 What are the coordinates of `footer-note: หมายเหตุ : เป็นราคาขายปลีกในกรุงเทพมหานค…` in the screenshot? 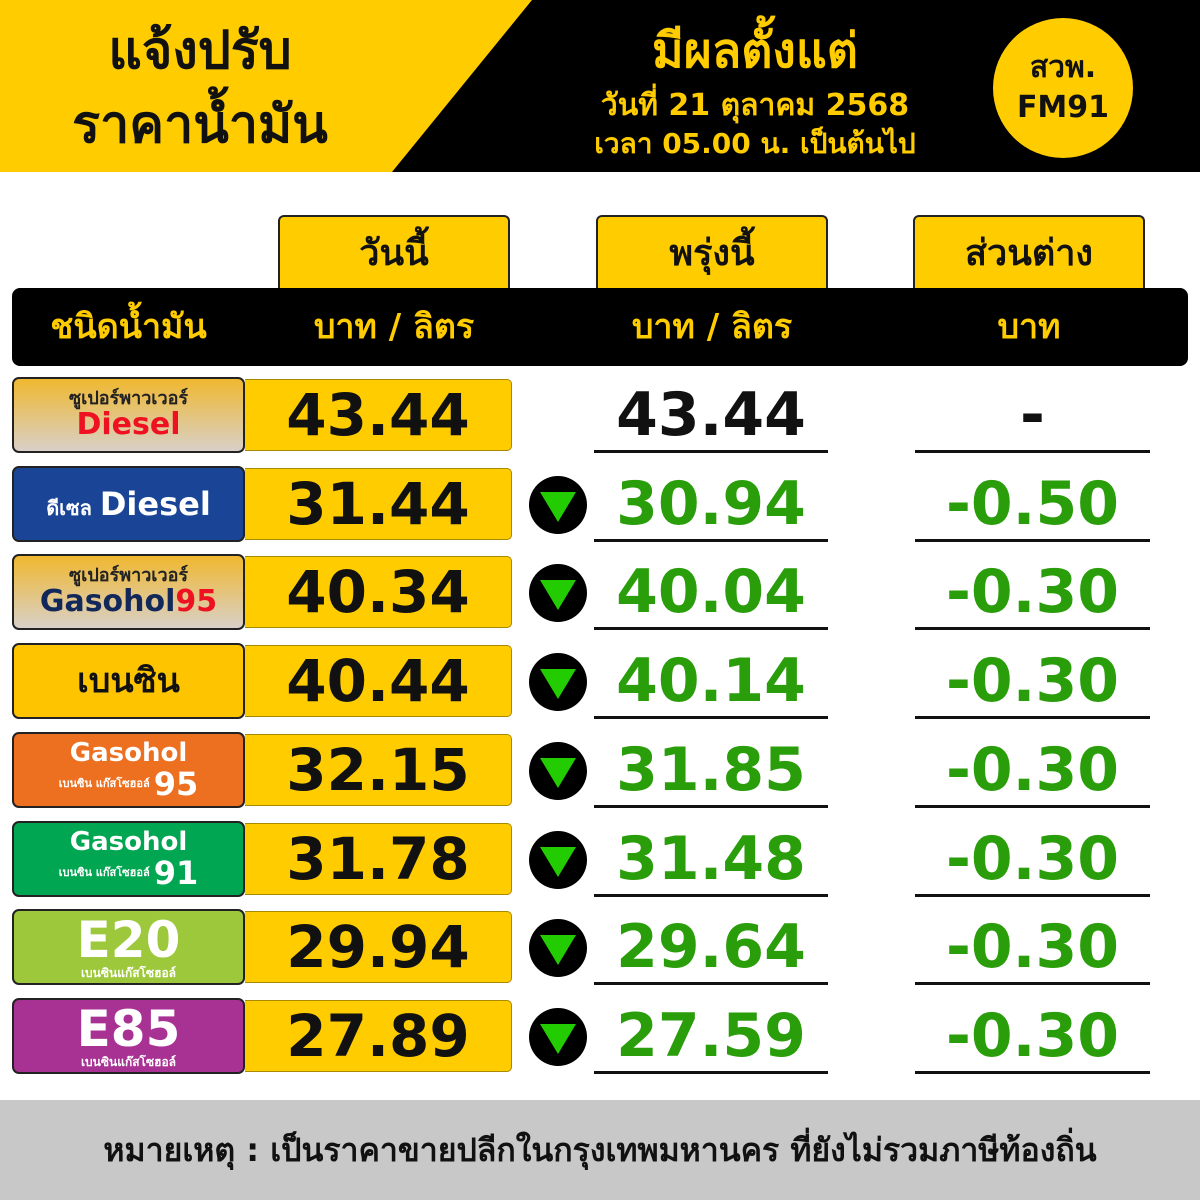 It's located at (600, 1150).